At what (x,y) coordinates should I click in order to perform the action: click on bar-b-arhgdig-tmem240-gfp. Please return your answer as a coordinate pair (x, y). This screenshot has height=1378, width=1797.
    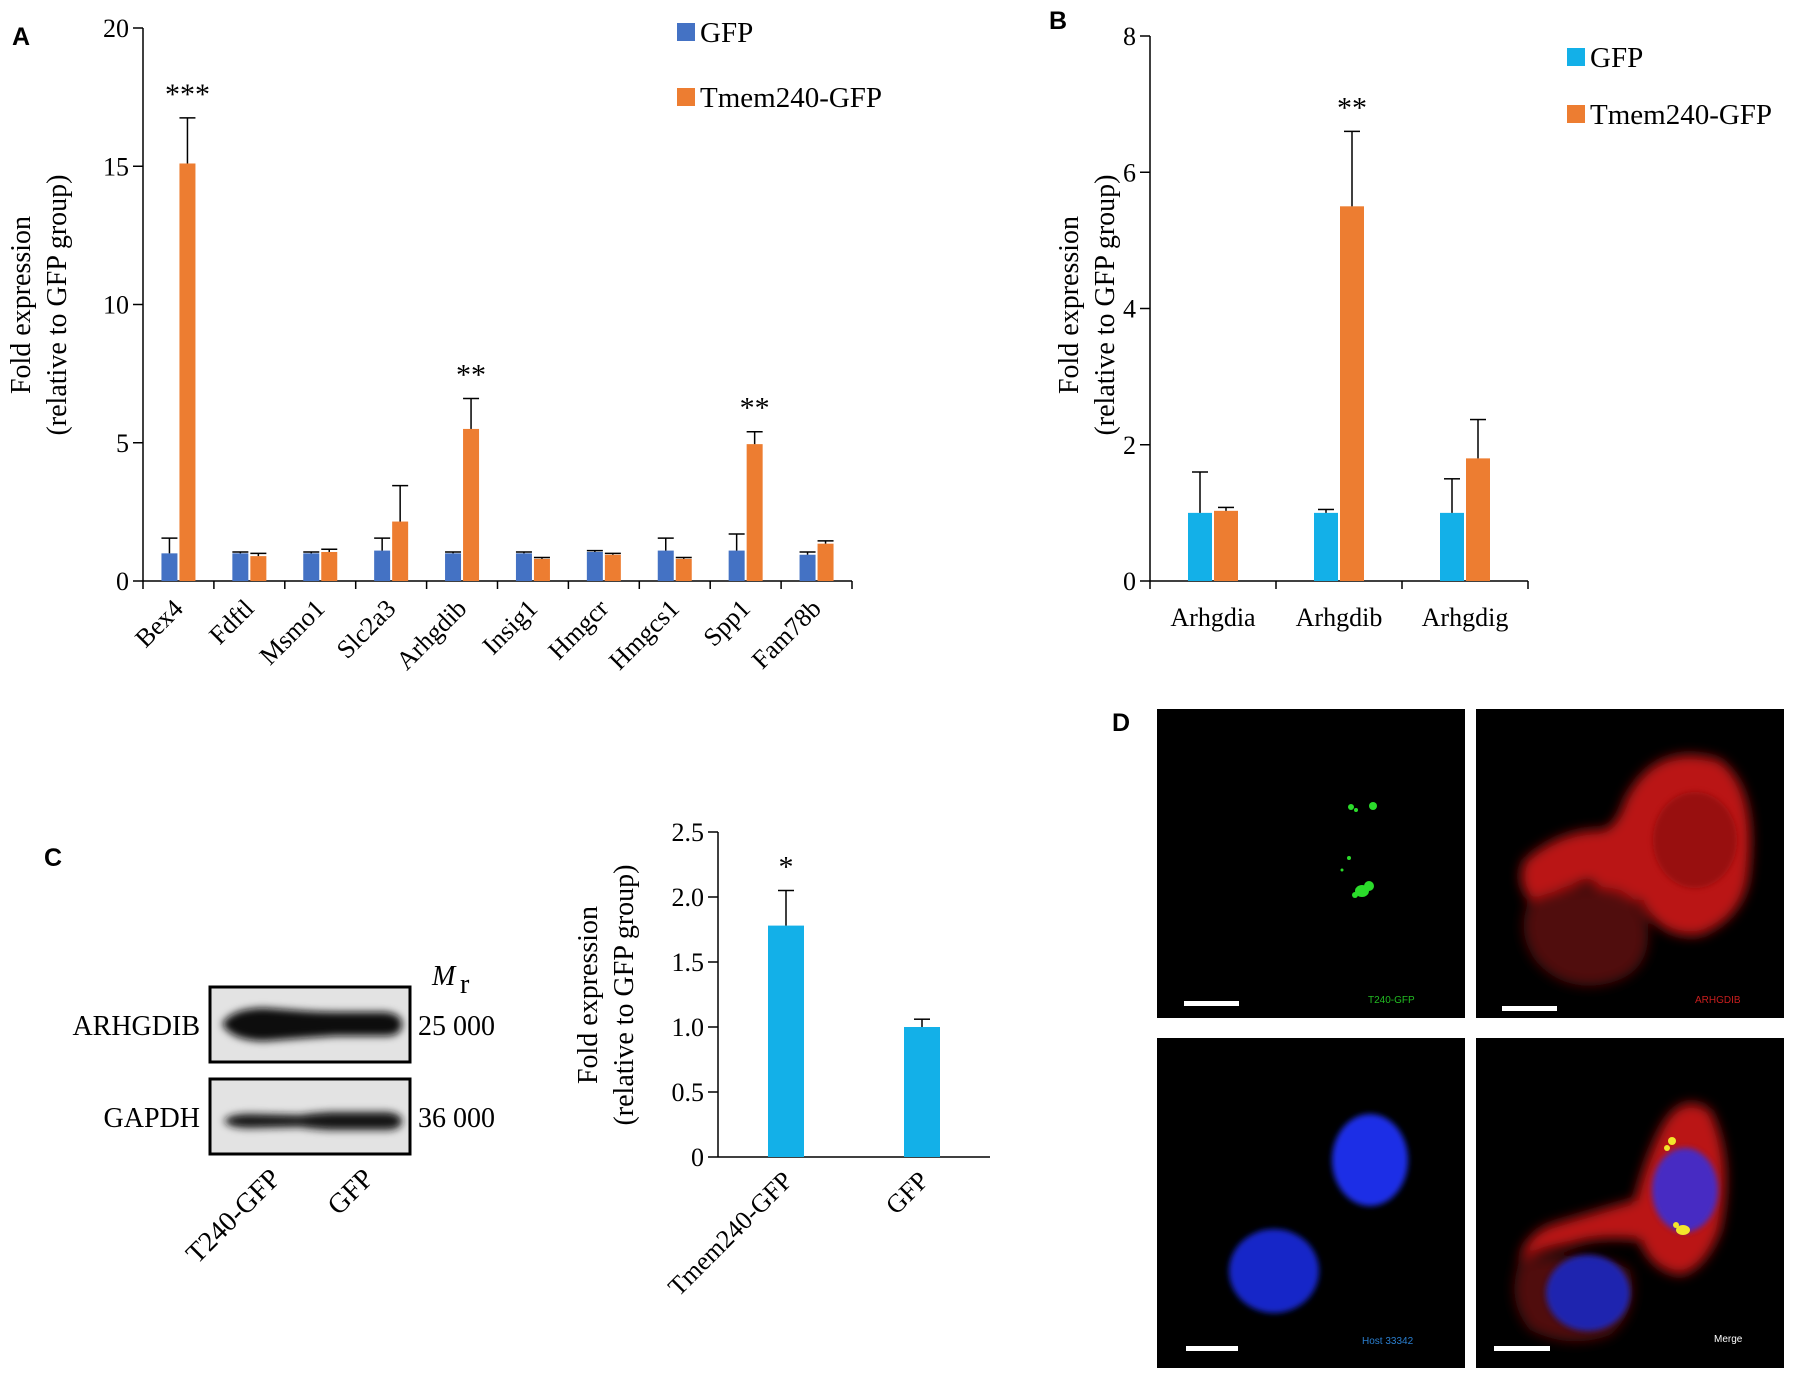
    Looking at the image, I should click on (1478, 519).